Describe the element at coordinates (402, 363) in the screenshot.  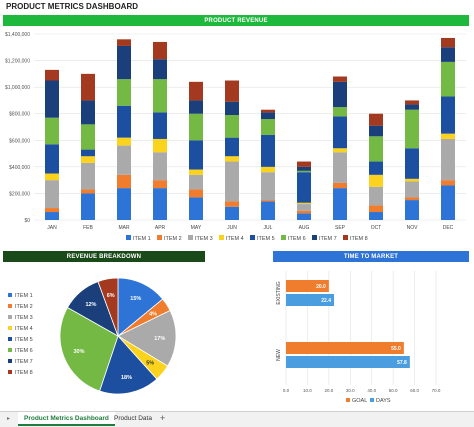
I see `bar-data-label: 57.8` at that location.